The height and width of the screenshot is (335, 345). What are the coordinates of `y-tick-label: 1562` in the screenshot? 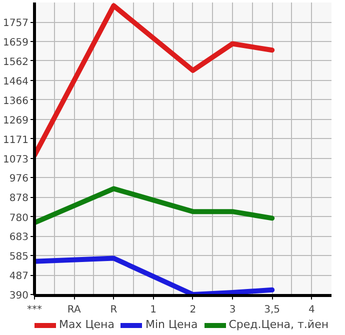 It's located at (16, 62).